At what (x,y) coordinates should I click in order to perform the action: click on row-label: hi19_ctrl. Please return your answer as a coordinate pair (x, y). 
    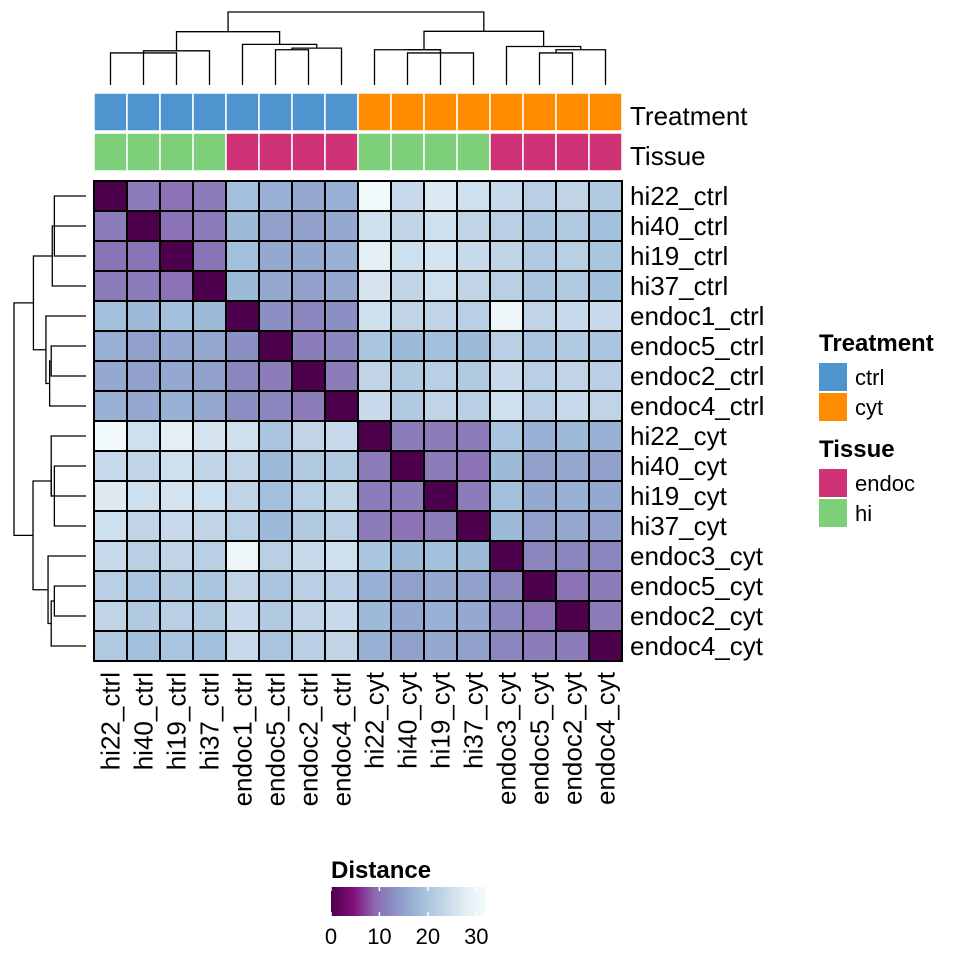
    Looking at the image, I should click on (679, 256).